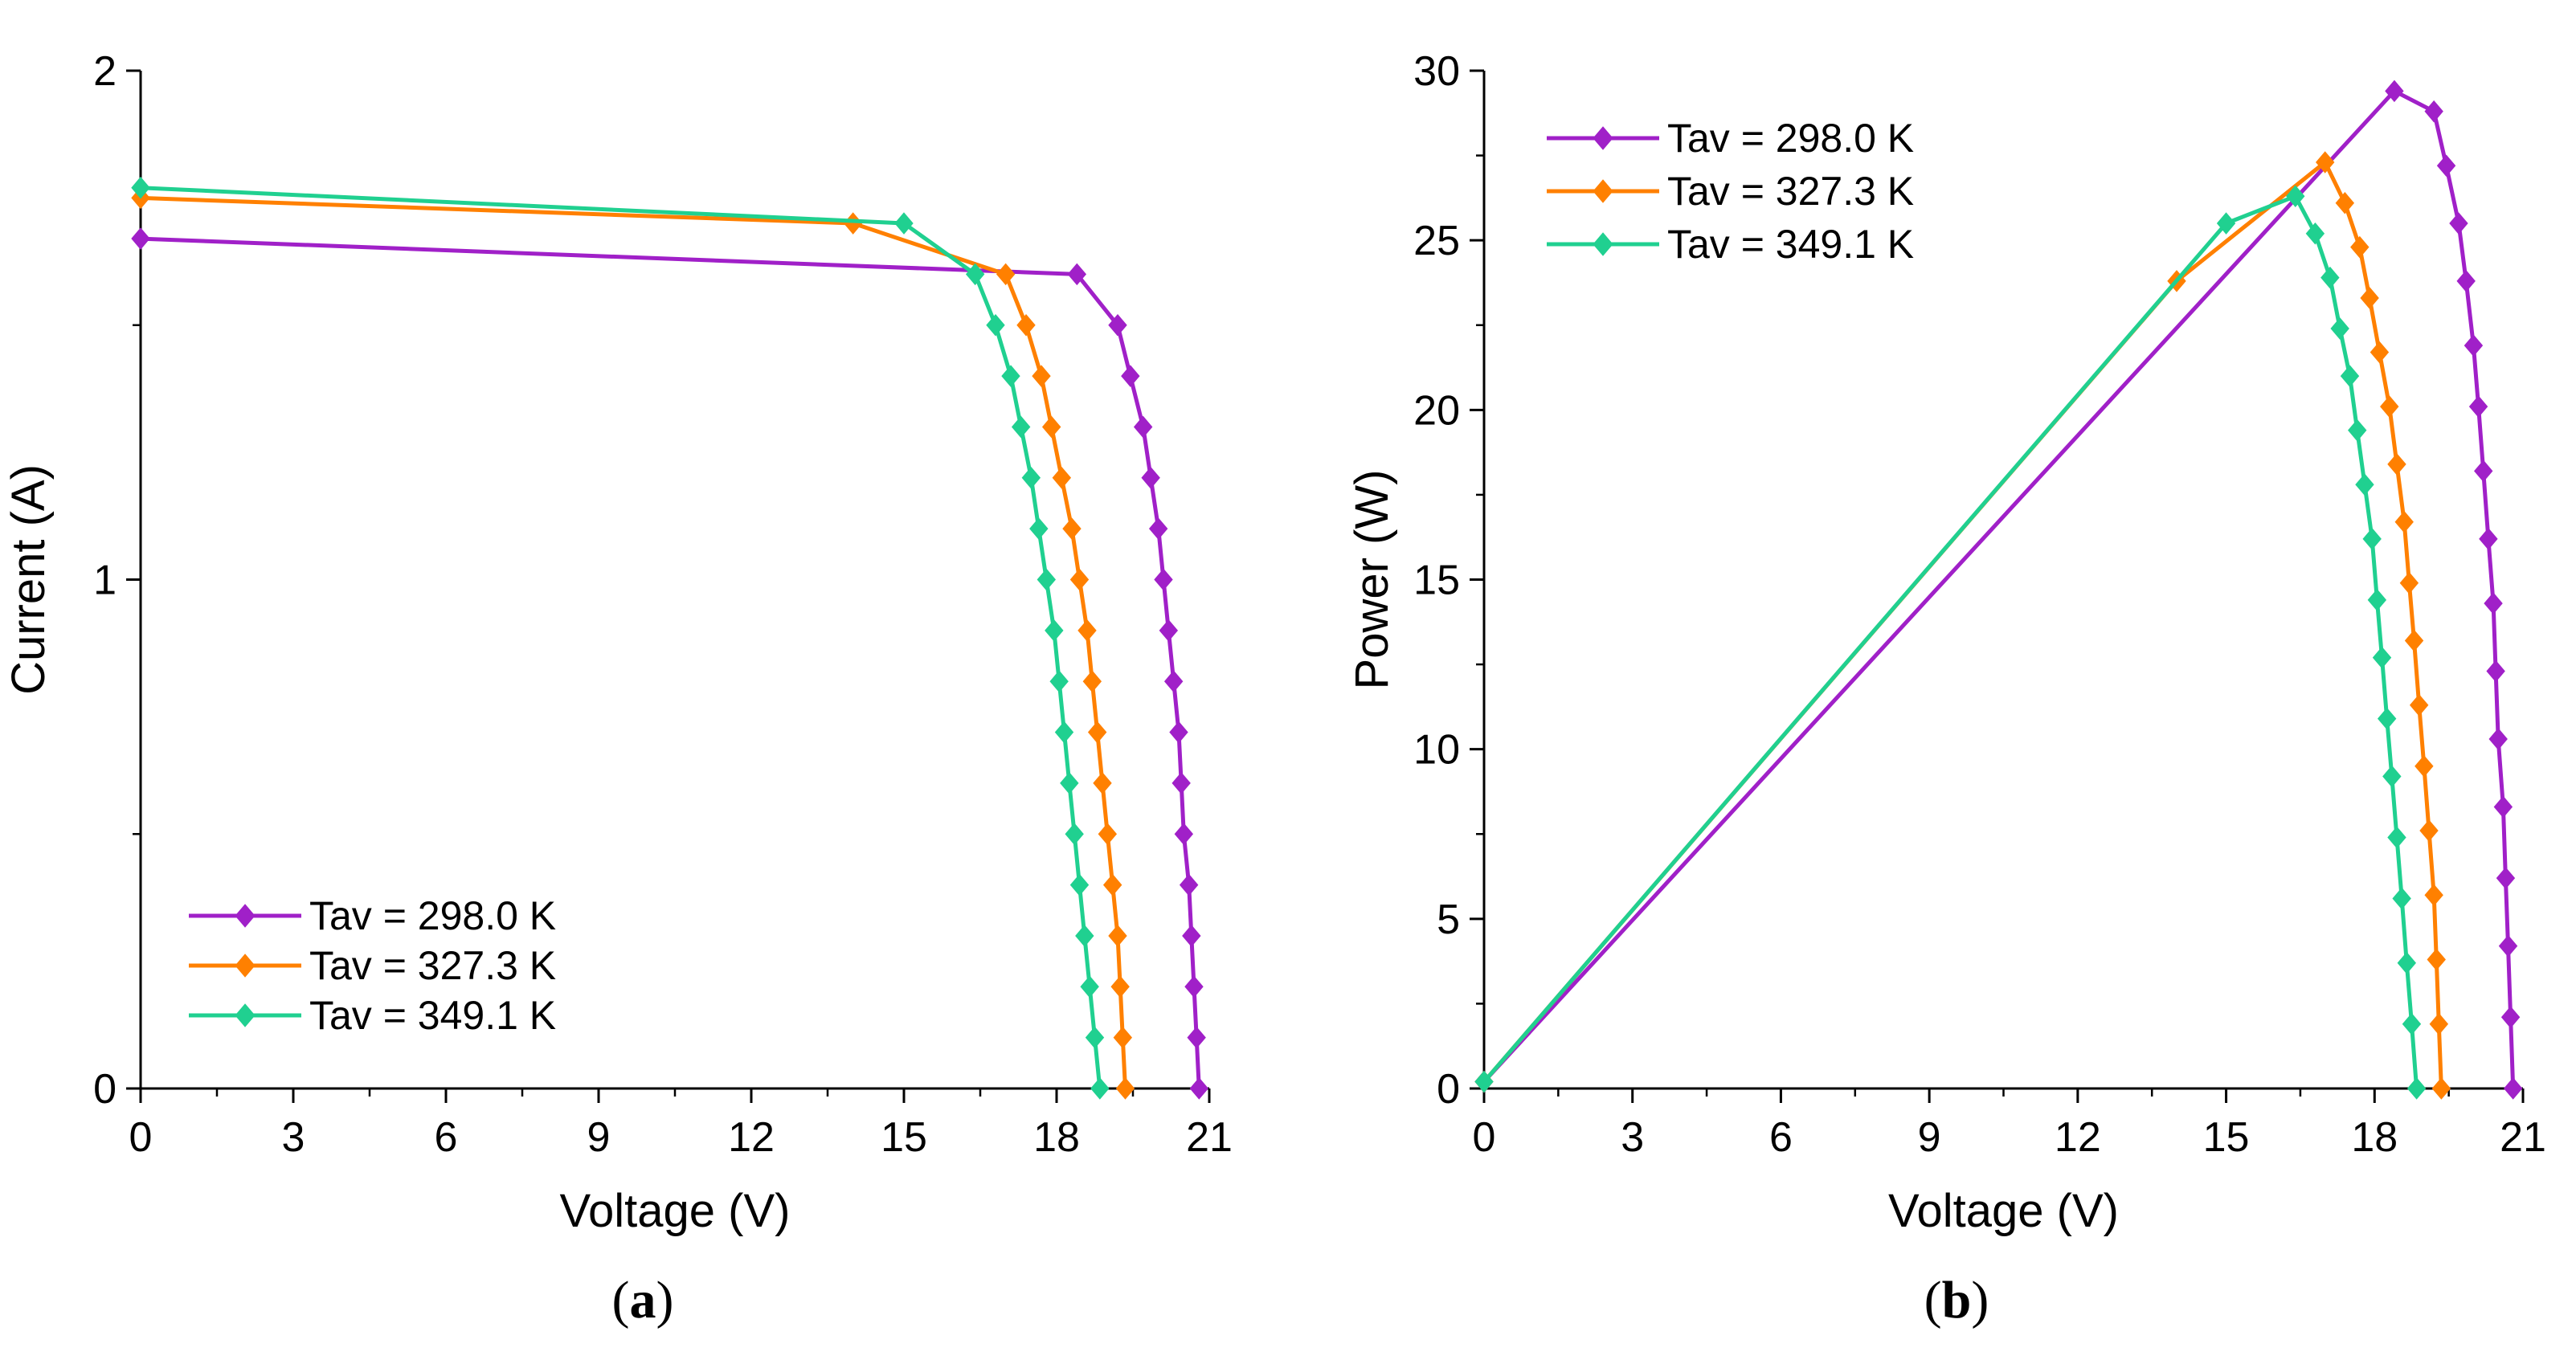 The image size is (2576, 1360). Describe the element at coordinates (432, 965) in the screenshot. I see `panel-a-legend-entry: Tav = 327.3 K` at that location.